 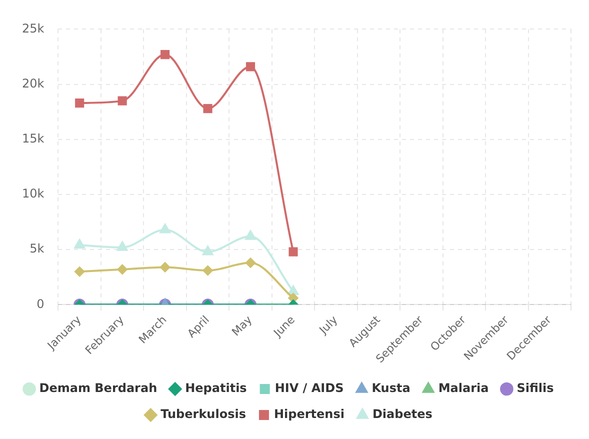 What do you see at coordinates (33, 139) in the screenshot?
I see `y-tick-label: 15k` at bounding box center [33, 139].